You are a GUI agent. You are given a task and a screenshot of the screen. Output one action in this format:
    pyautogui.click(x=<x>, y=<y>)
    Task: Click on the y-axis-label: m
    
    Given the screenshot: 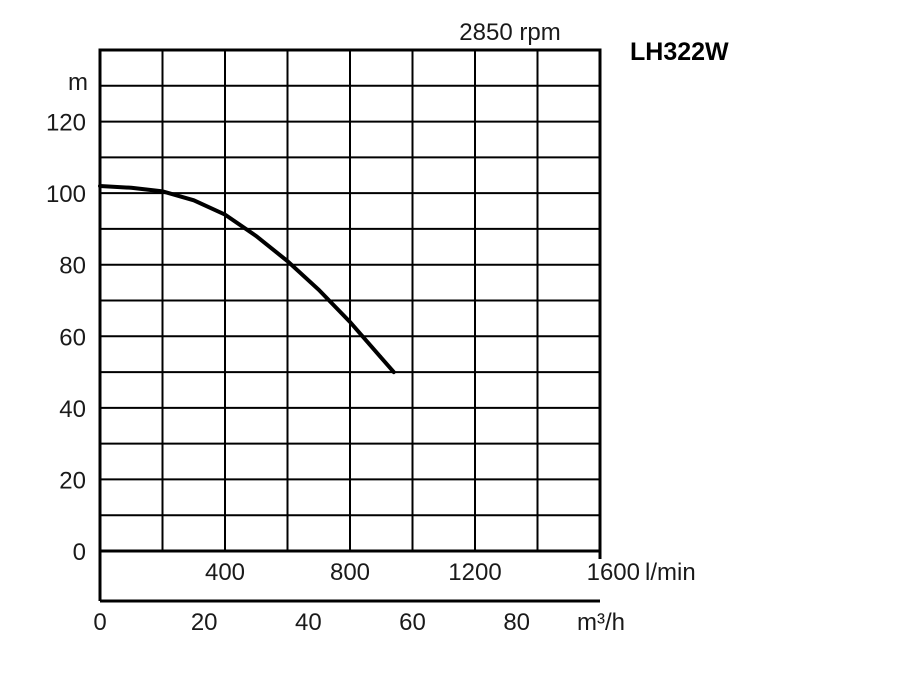 What is the action you would take?
    pyautogui.click(x=78, y=82)
    